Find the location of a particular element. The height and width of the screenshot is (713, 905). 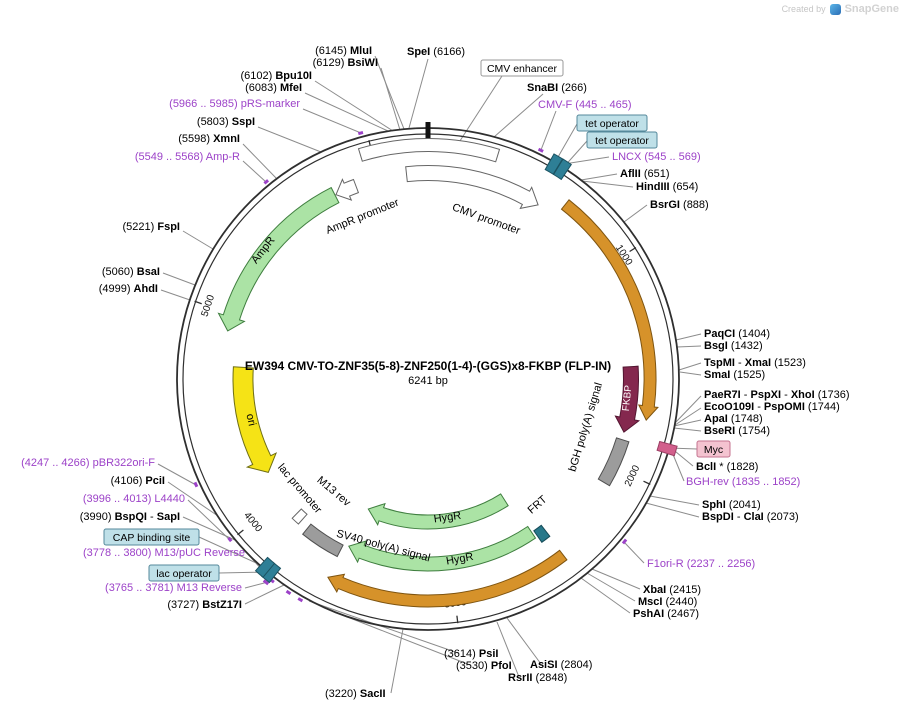

tet-operator-label-1-box is located at coordinates (612, 123).